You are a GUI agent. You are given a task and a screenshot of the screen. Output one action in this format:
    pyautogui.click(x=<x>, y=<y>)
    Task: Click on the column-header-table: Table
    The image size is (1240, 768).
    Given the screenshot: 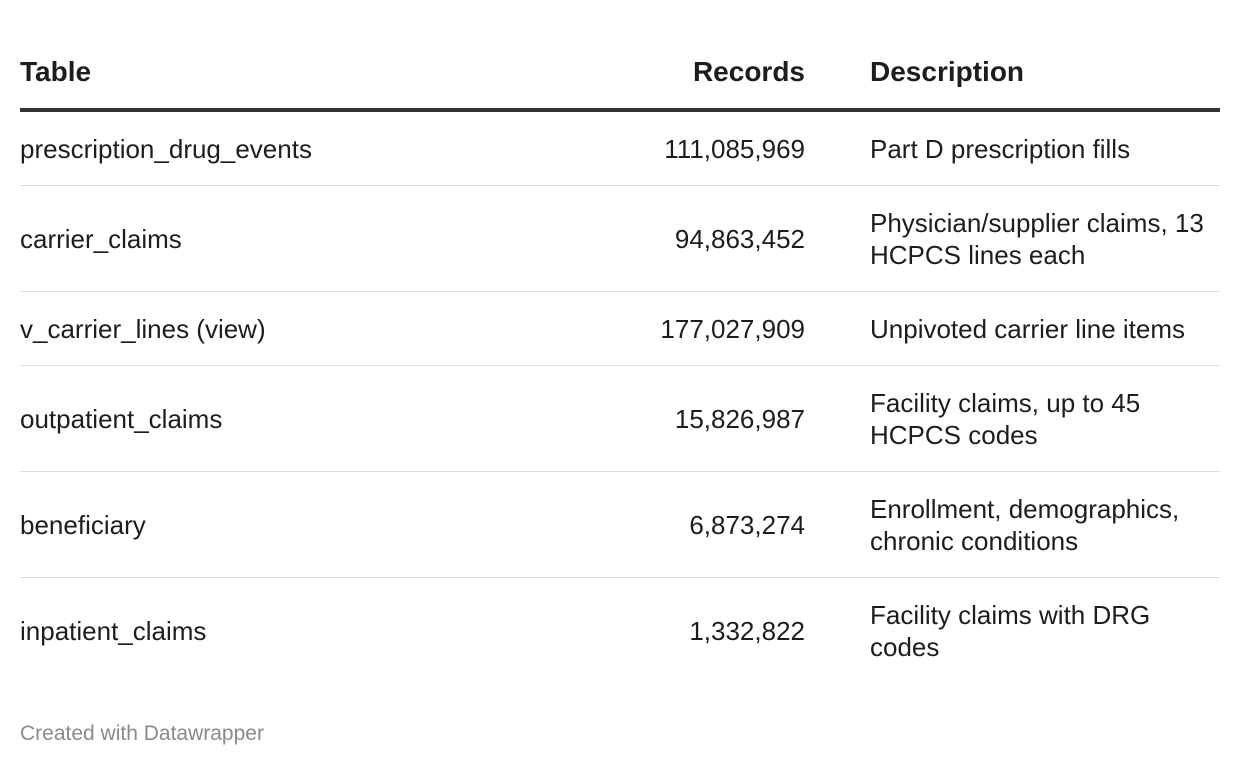 What is the action you would take?
    pyautogui.click(x=300, y=76)
    